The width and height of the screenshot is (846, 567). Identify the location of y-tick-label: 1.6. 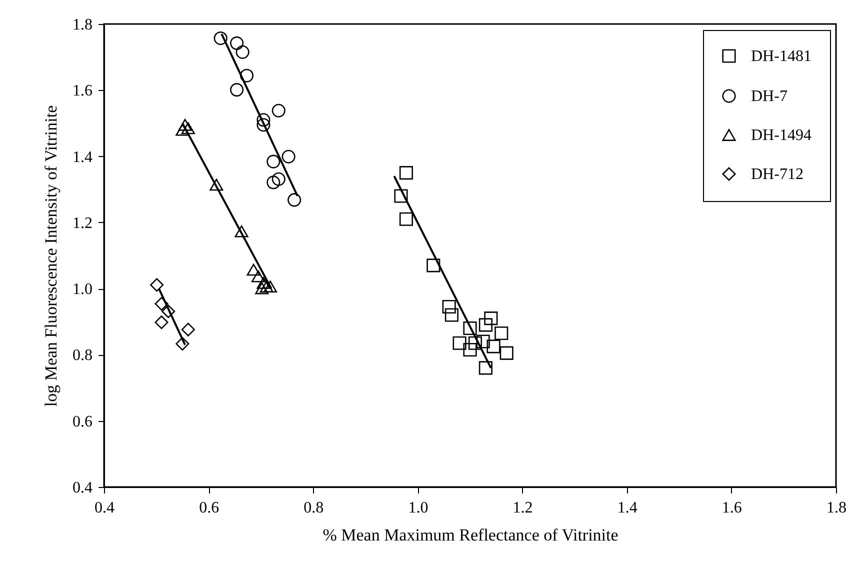
(82, 91).